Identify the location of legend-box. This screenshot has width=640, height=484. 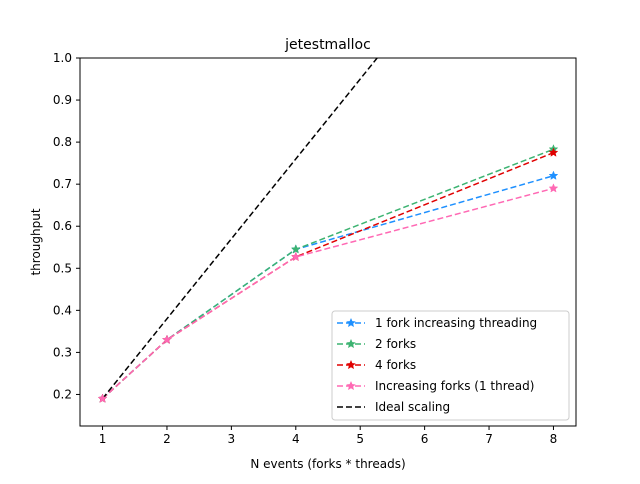
(450, 365).